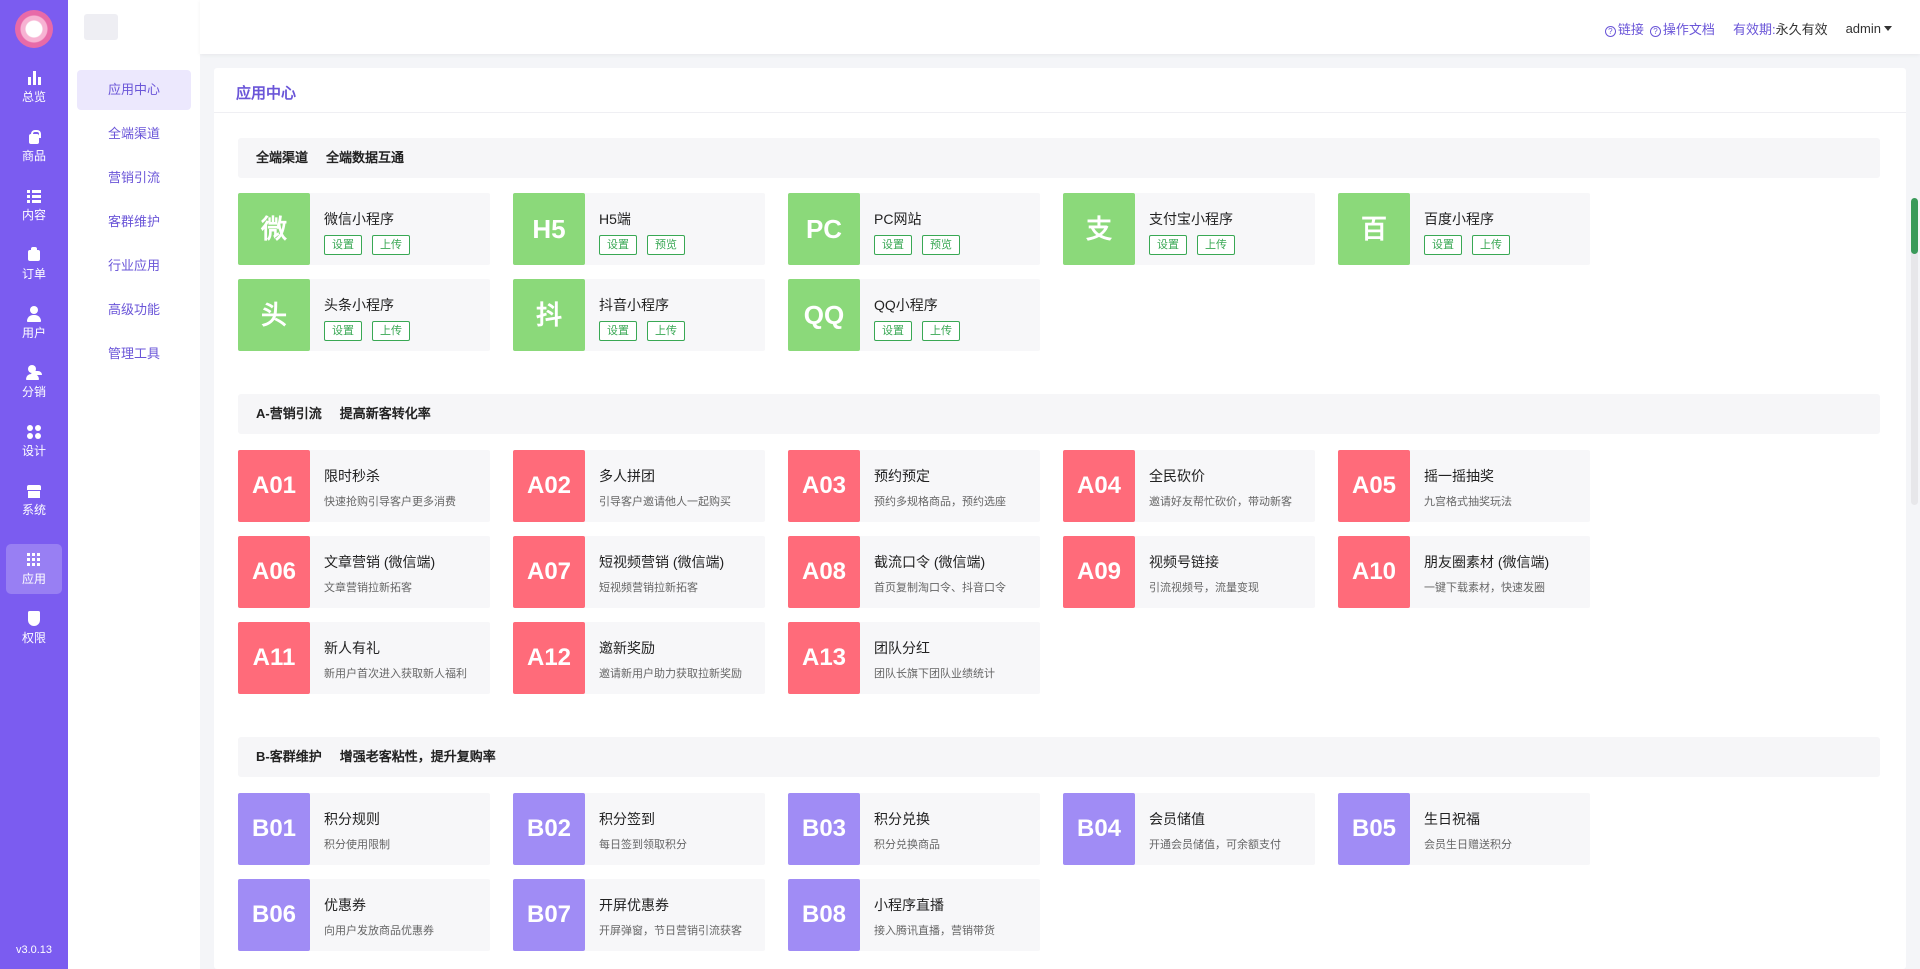  What do you see at coordinates (134, 484) in the screenshot?
I see `secondary-sidebar: 应用中心 全端渠道 营销引流 客群维护 行业应用 高级功能 管理工具` at bounding box center [134, 484].